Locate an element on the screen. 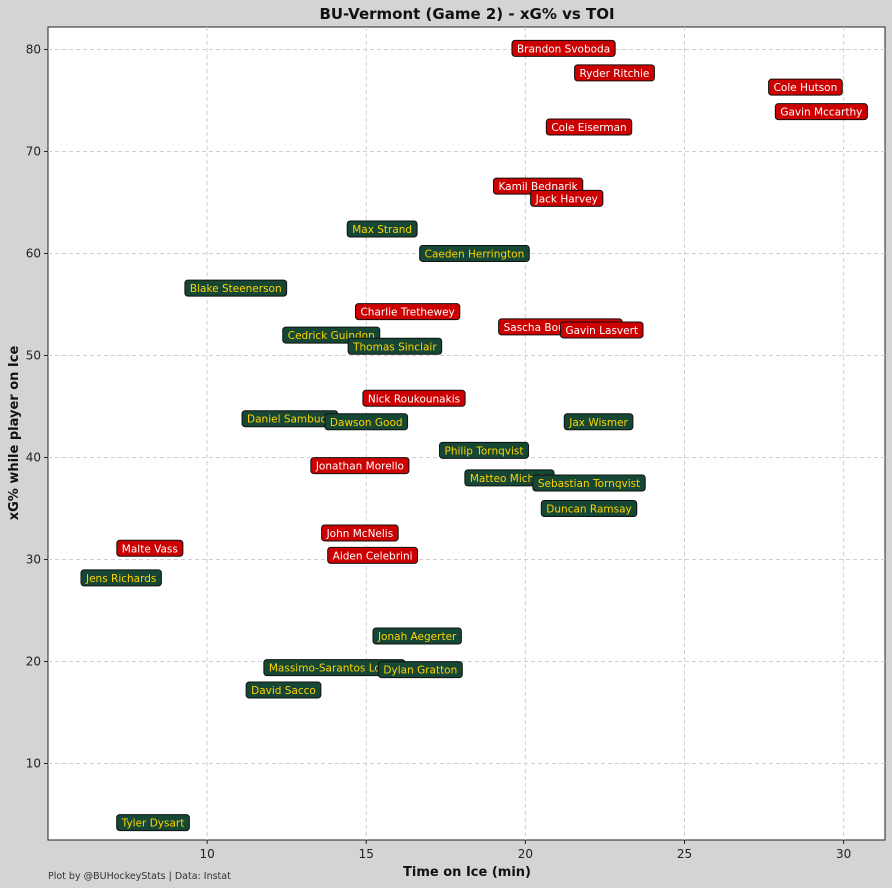 The width and height of the screenshot is (892, 888). player-label: Blake Steenerson is located at coordinates (236, 289).